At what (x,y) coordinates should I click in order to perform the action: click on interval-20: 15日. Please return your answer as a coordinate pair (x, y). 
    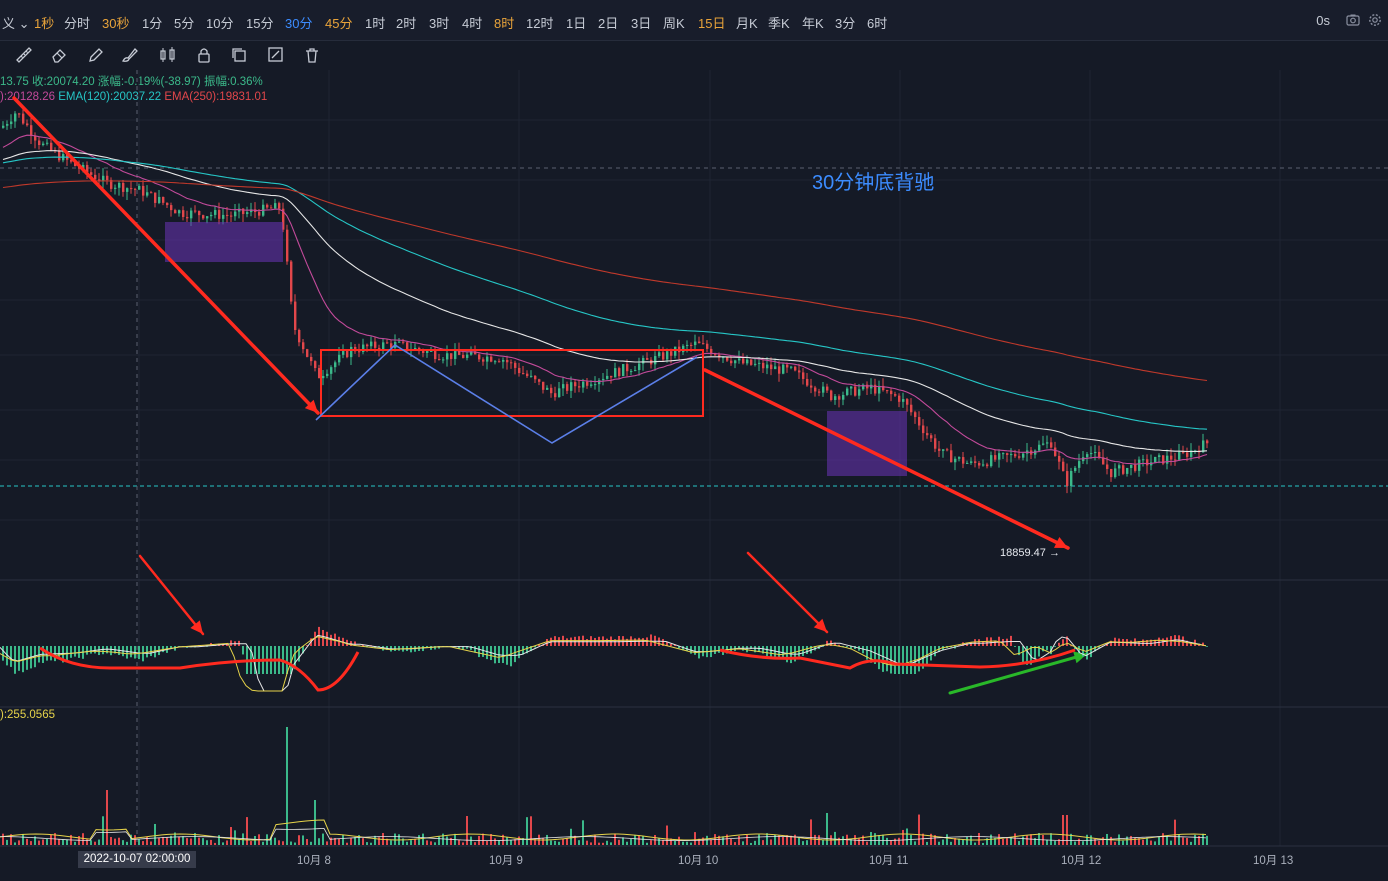
    Looking at the image, I should click on (712, 23).